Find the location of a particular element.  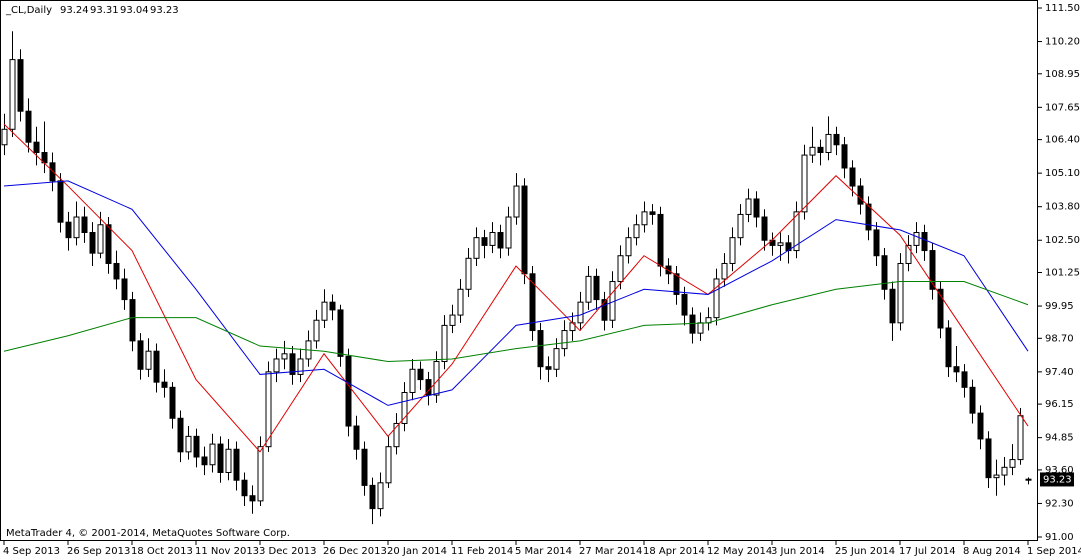

y-tick-label: 101.25 is located at coordinates (1062, 273).